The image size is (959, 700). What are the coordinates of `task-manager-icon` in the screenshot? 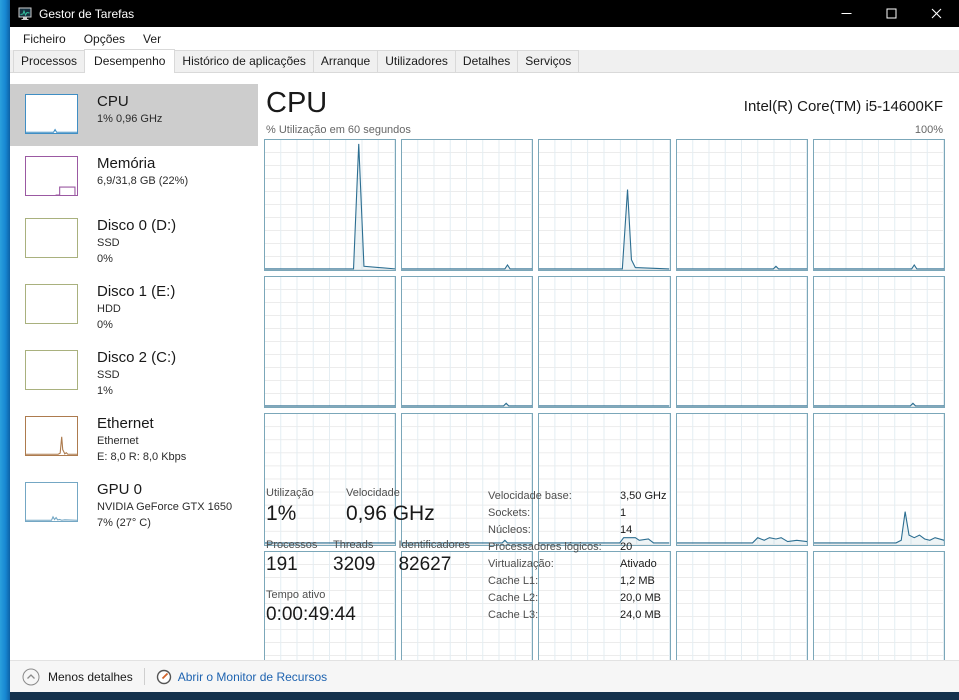 It's located at (25, 14).